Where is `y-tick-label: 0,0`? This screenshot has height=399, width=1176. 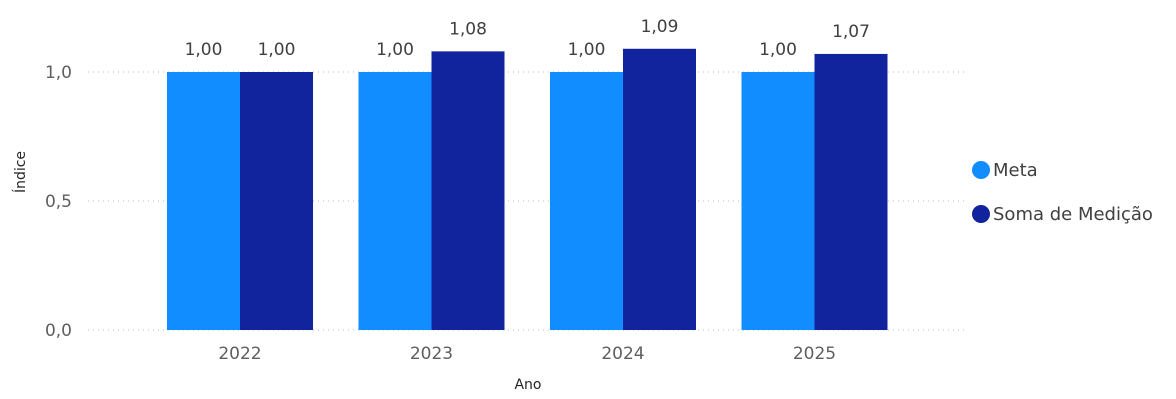 y-tick-label: 0,0 is located at coordinates (58, 331).